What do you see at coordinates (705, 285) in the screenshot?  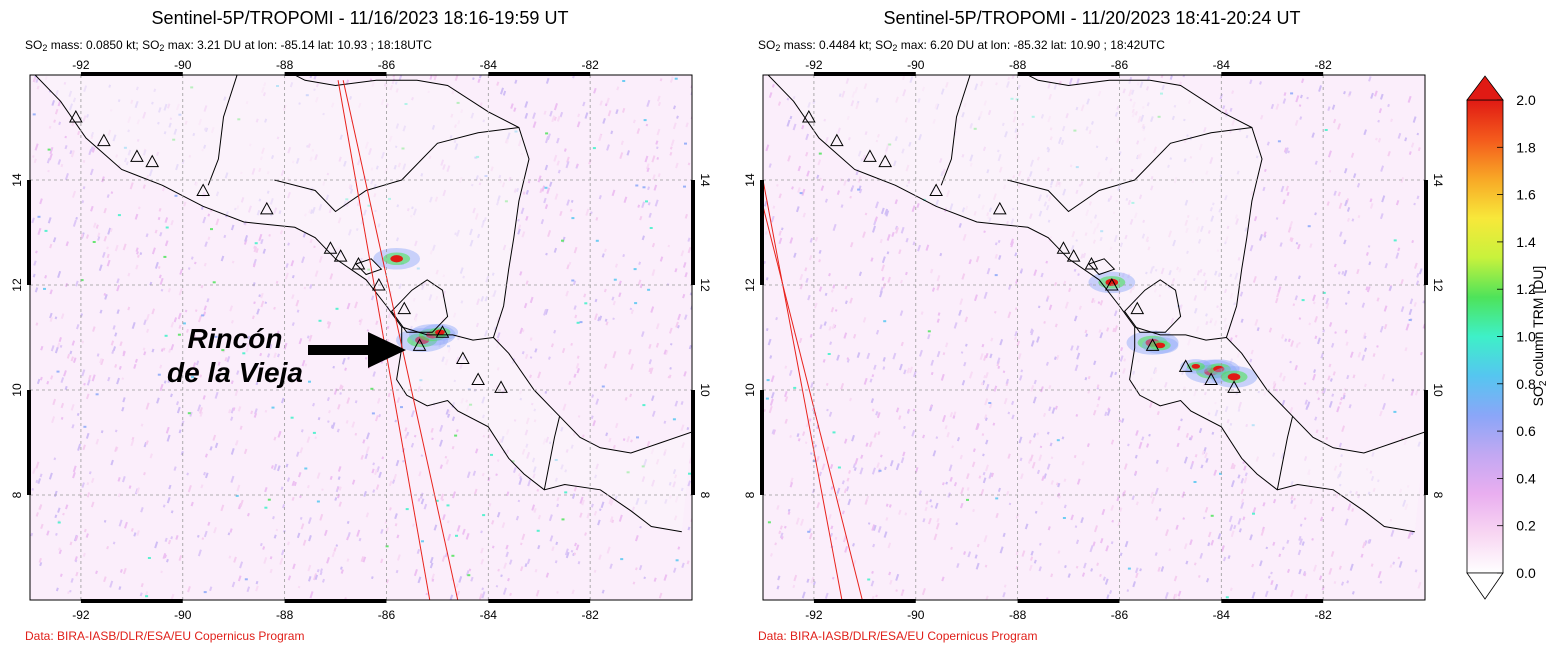 I see `lat-tick-right: 12` at bounding box center [705, 285].